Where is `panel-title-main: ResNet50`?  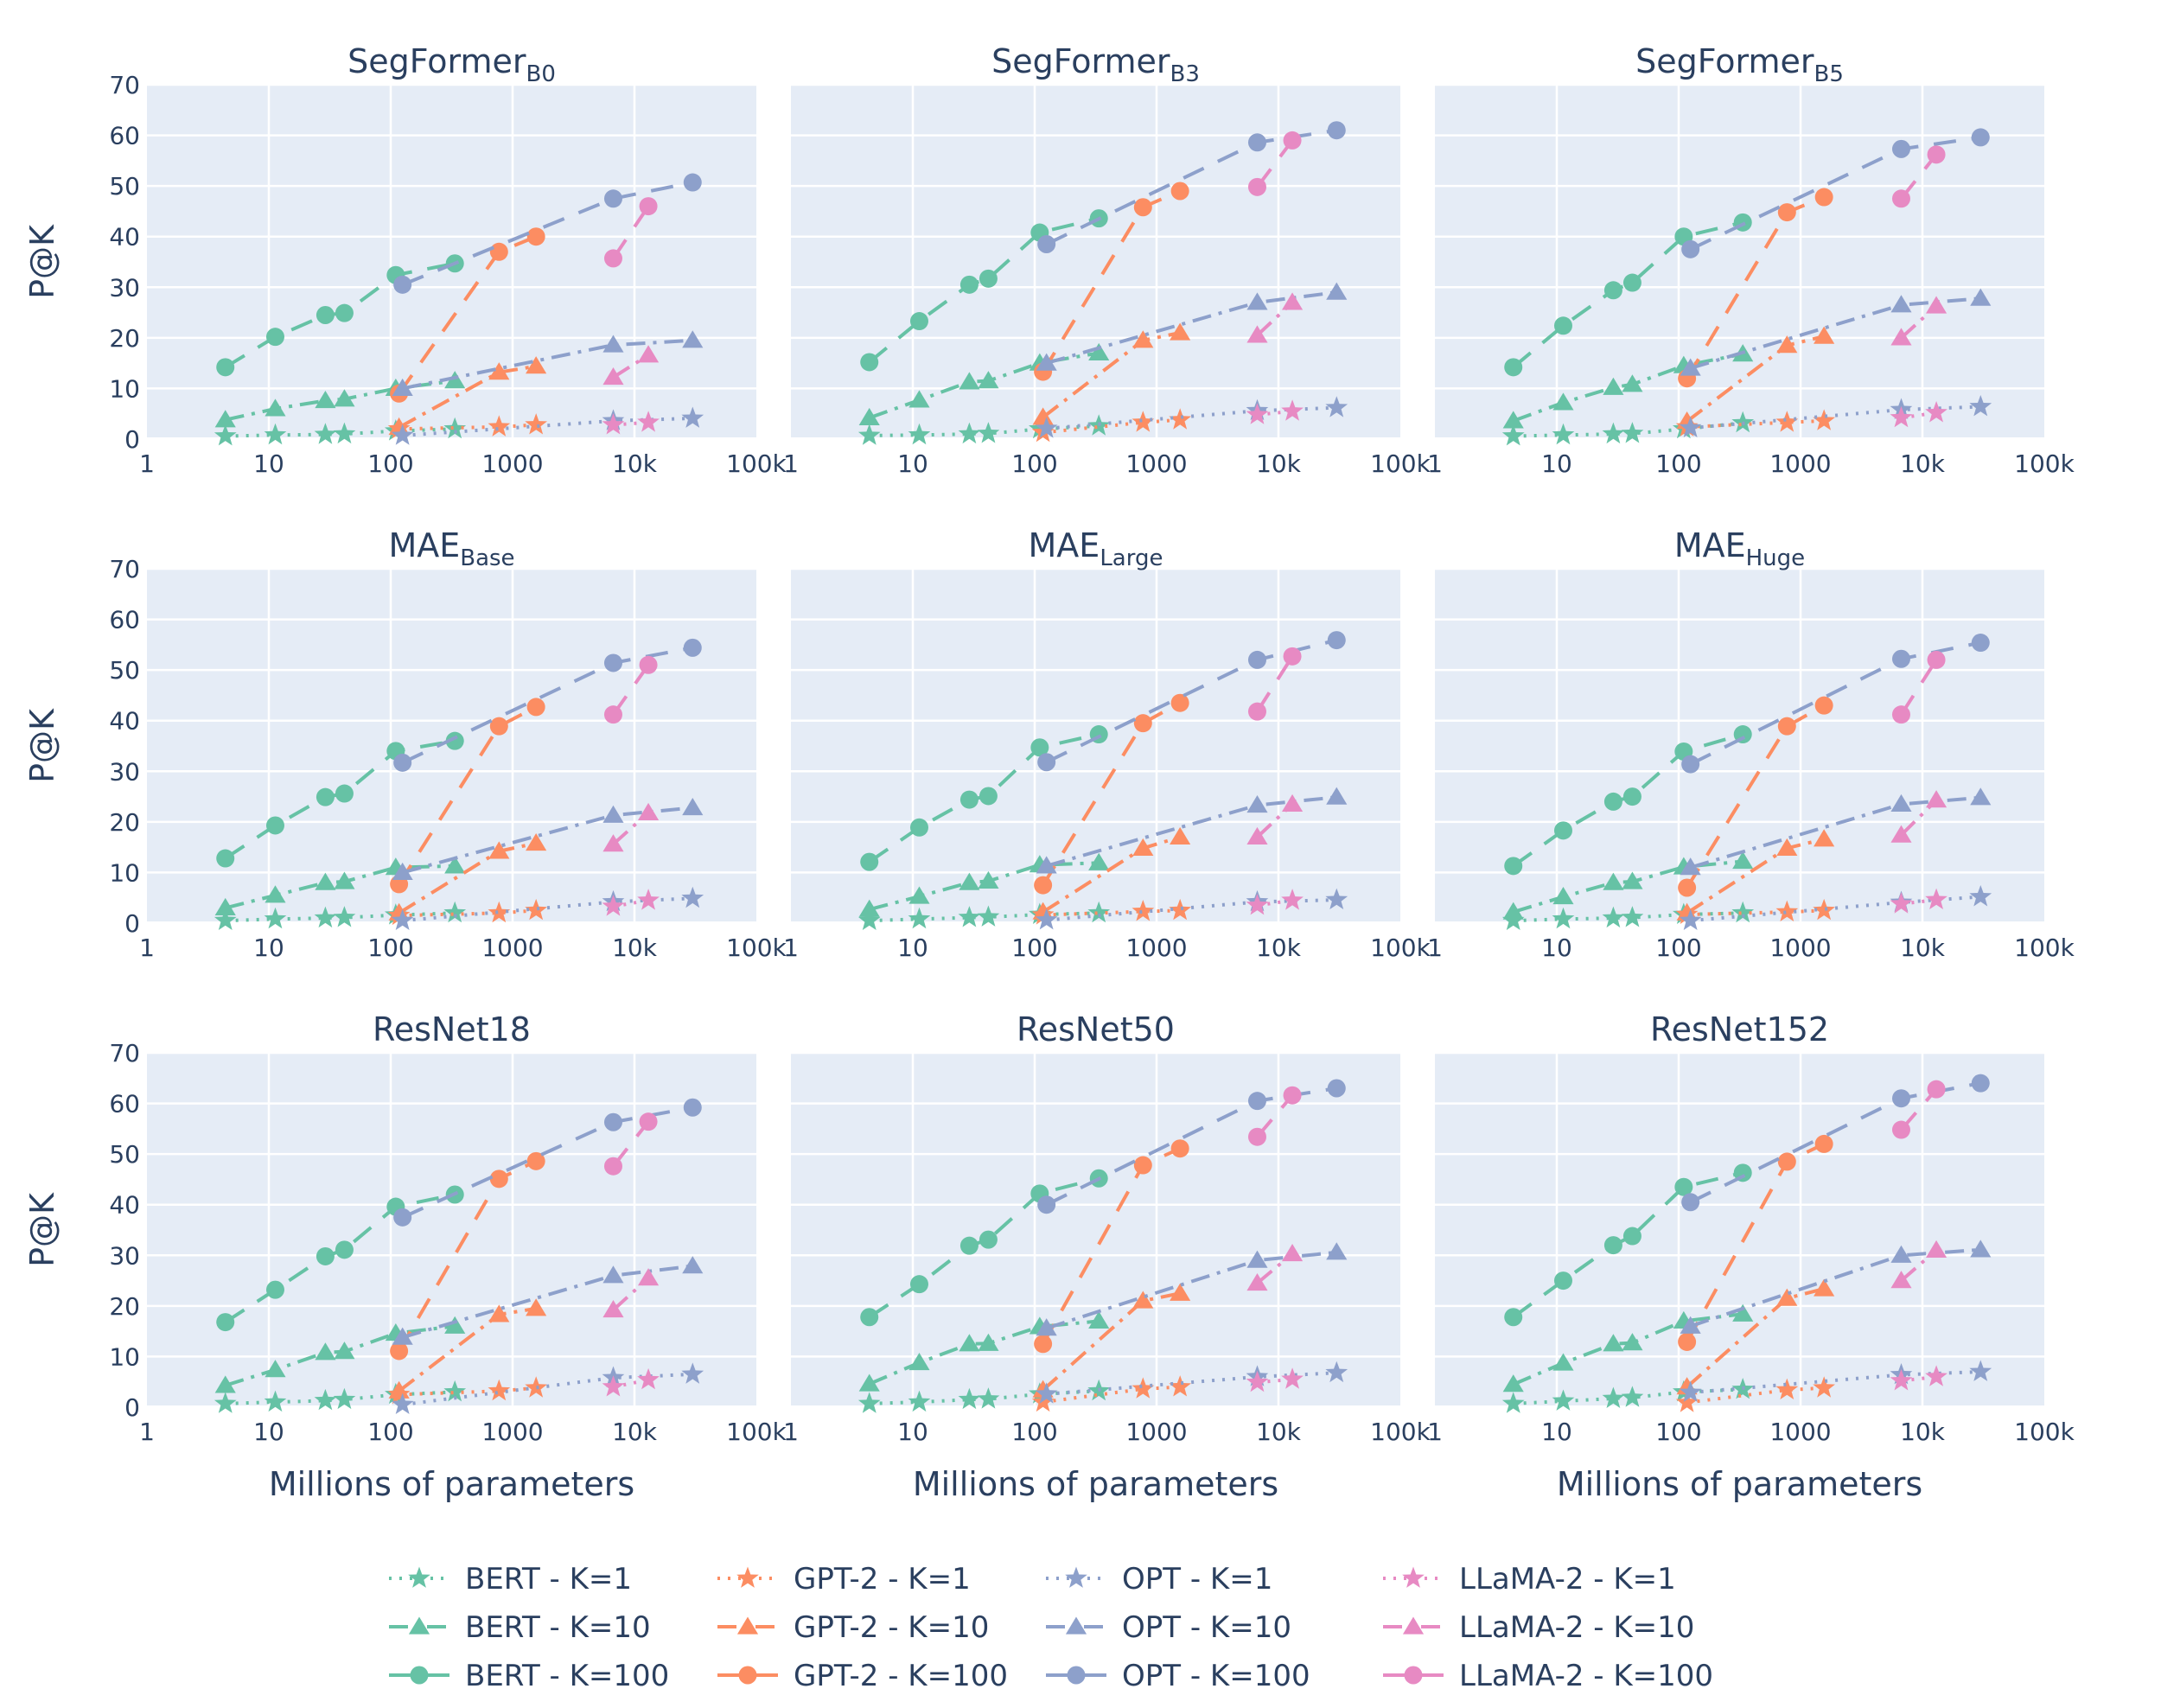 panel-title-main: ResNet50 is located at coordinates (1096, 1029).